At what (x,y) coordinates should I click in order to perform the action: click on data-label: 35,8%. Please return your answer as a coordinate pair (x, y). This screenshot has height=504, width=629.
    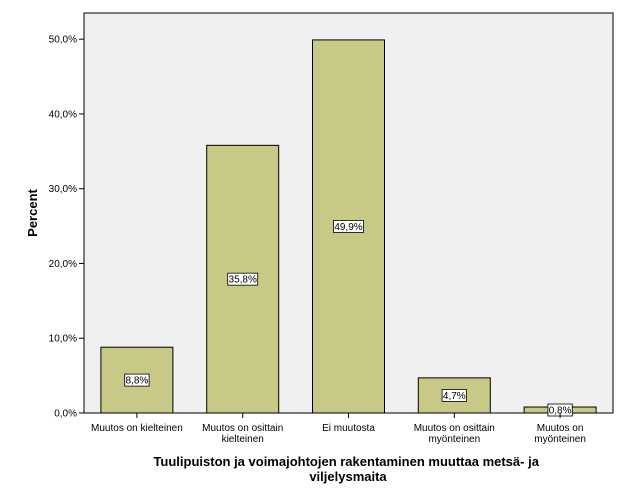
    Looking at the image, I should click on (243, 280).